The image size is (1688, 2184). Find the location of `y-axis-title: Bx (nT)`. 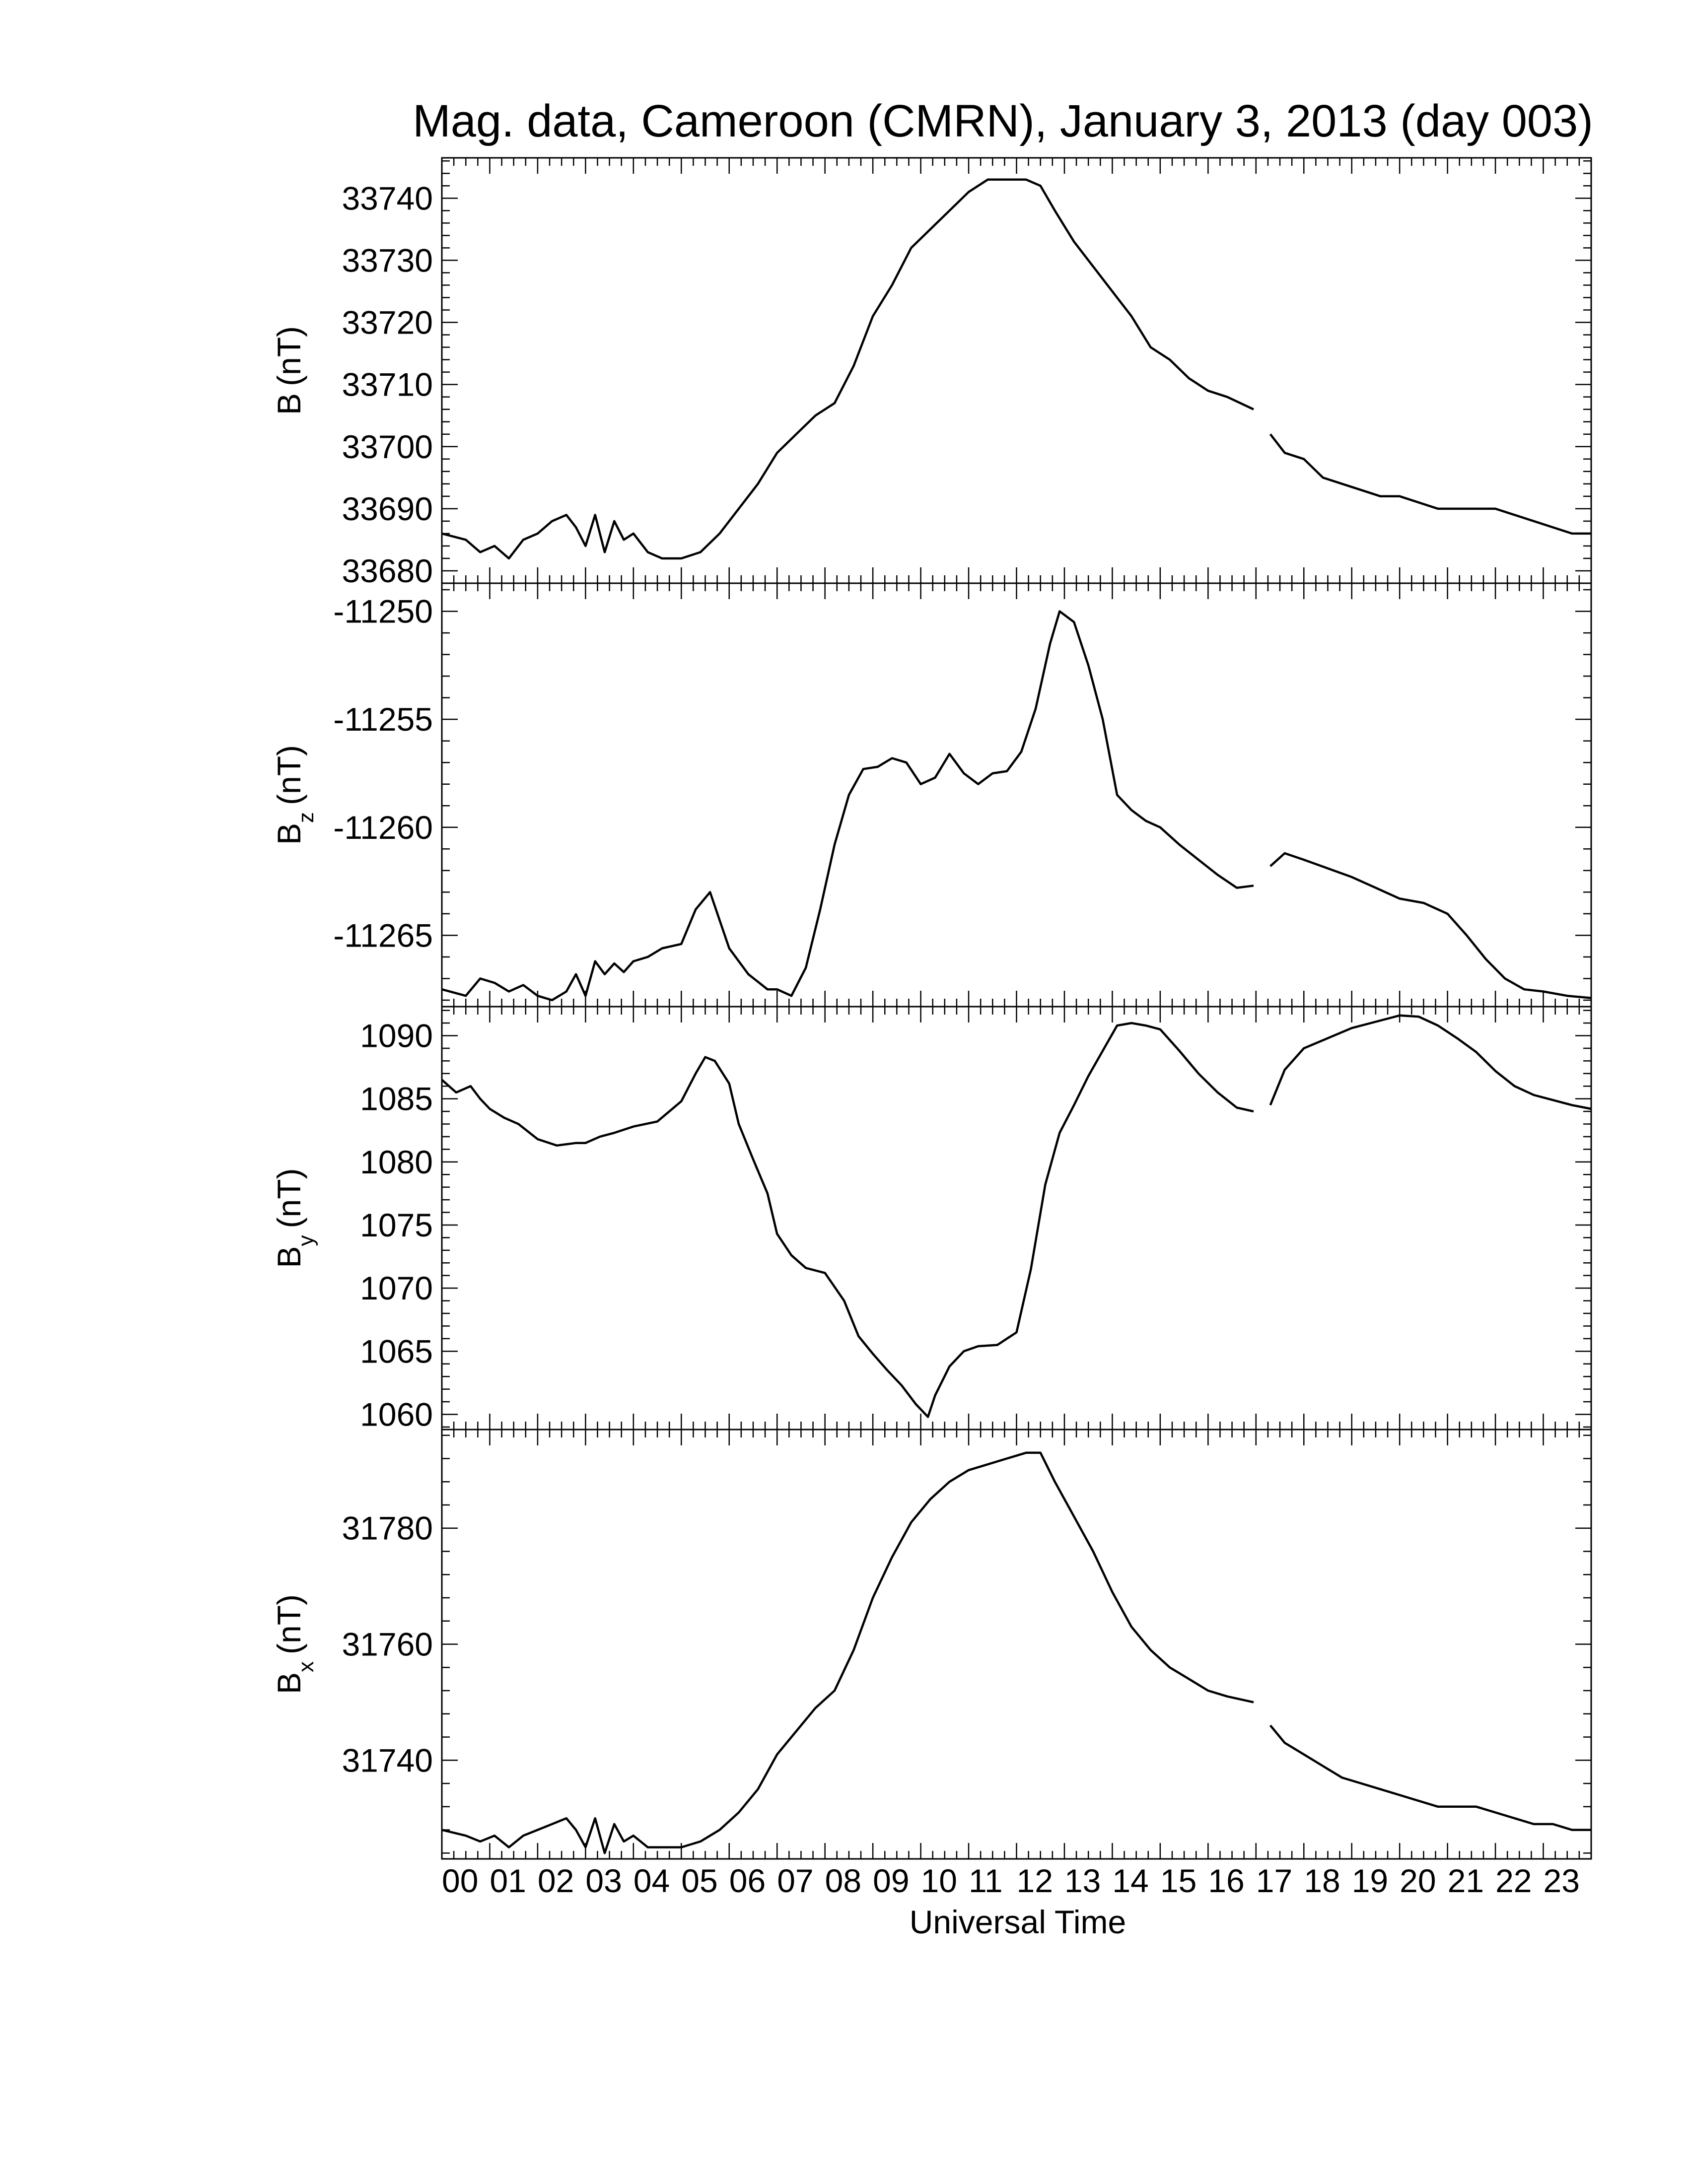

y-axis-title: Bx (nT) is located at coordinates (294, 1644).